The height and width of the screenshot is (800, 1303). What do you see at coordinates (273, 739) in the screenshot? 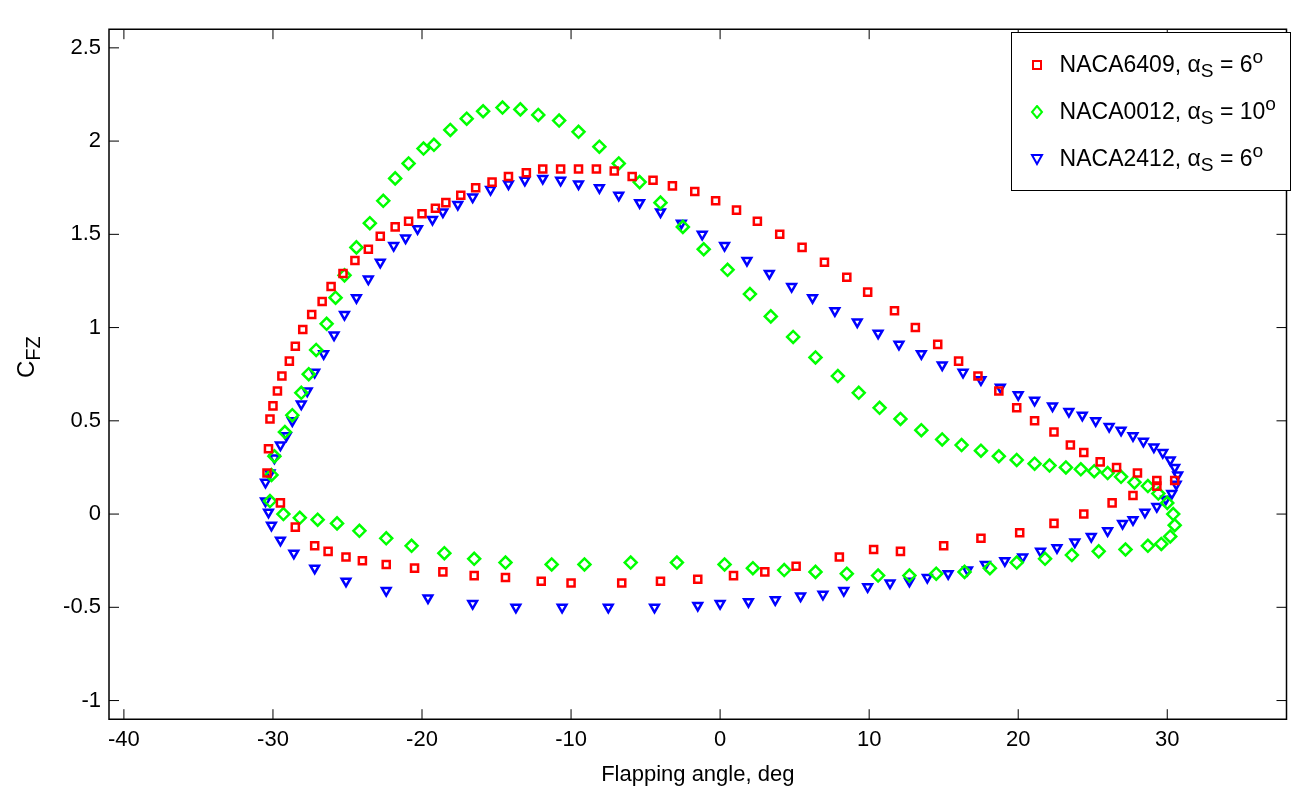
I see `x-tick-label: -30` at bounding box center [273, 739].